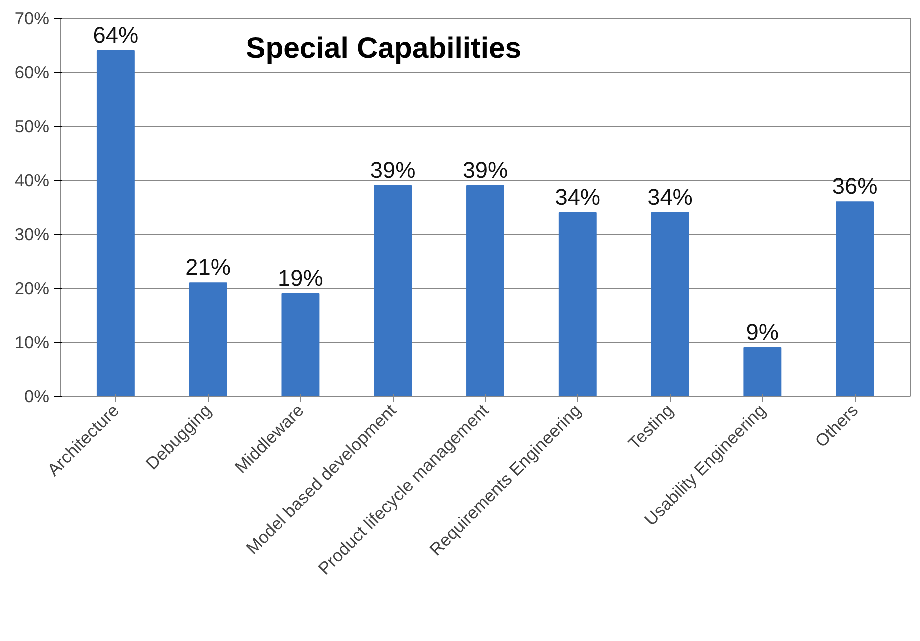  Describe the element at coordinates (32, 234) in the screenshot. I see `y-tick-label: 30%` at that location.